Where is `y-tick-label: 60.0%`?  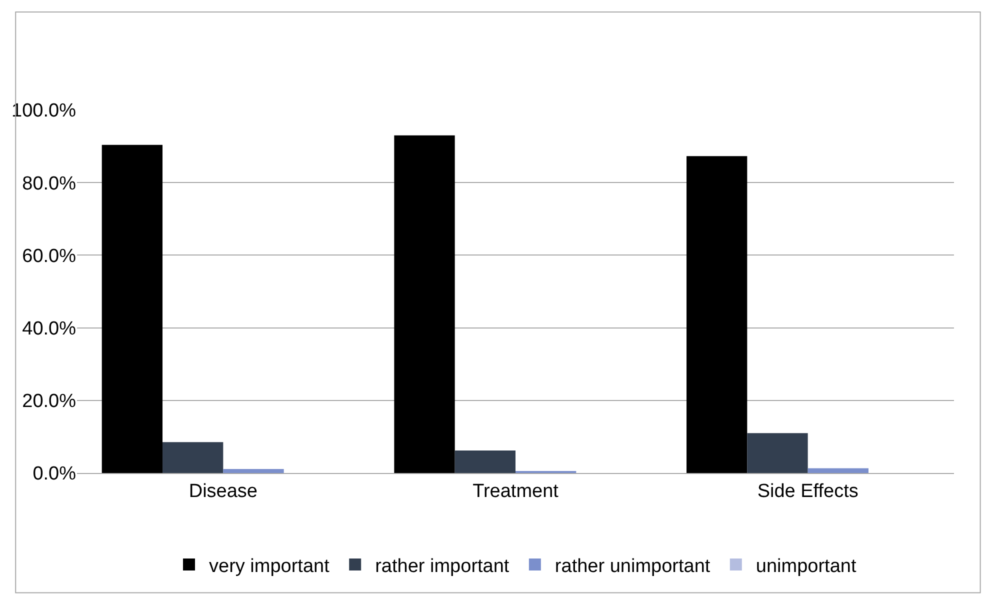
y-tick-label: 60.0% is located at coordinates (49, 256).